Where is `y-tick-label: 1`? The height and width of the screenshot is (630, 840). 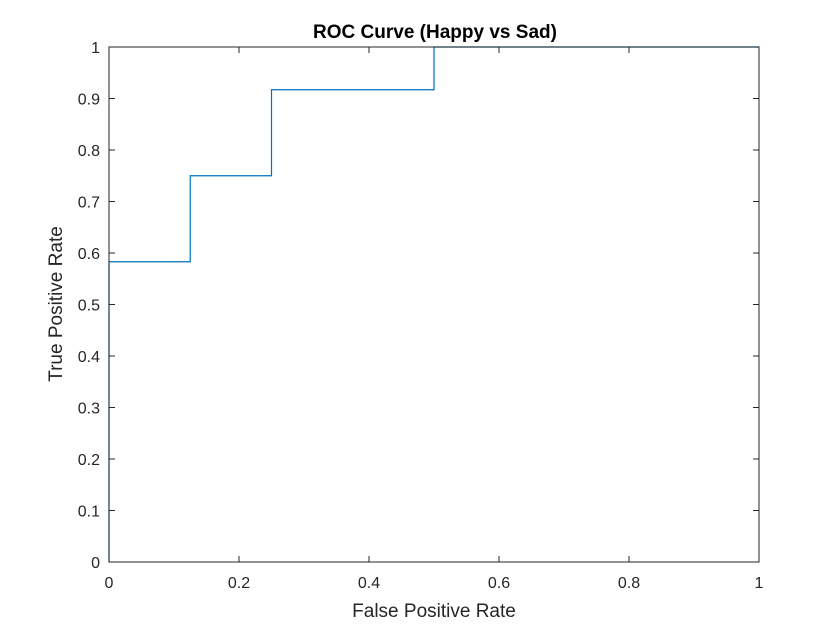 y-tick-label: 1 is located at coordinates (95, 48).